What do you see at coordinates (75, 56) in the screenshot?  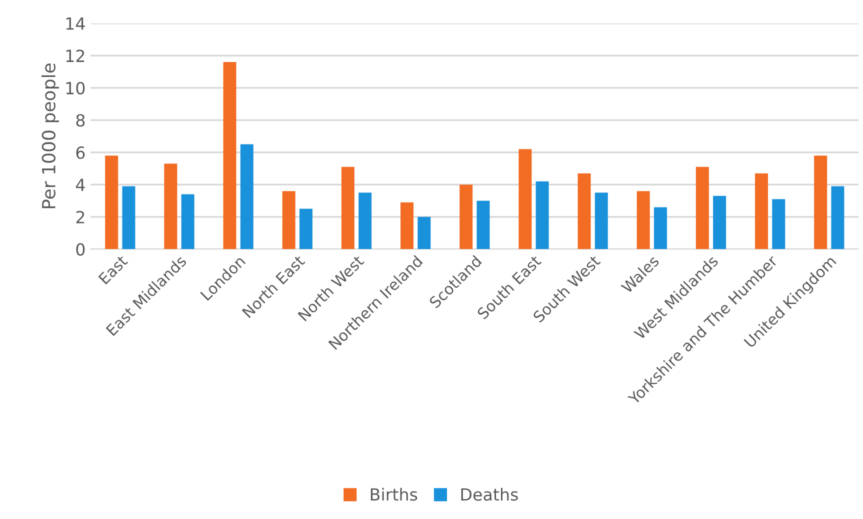 I see `y-tick-label: 12` at bounding box center [75, 56].